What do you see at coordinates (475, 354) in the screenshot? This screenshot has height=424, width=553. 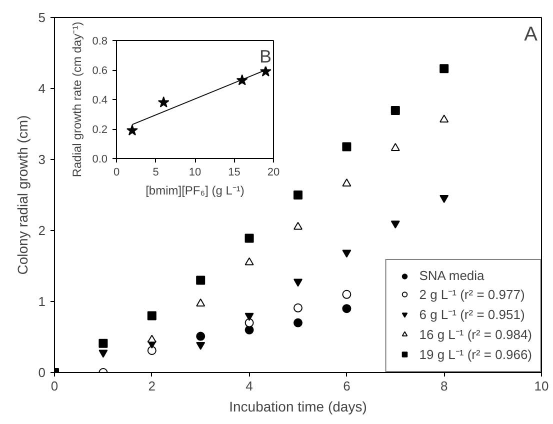 I see `legend-label: 19 g L⁻¹ (r² = 0.966)` at bounding box center [475, 354].